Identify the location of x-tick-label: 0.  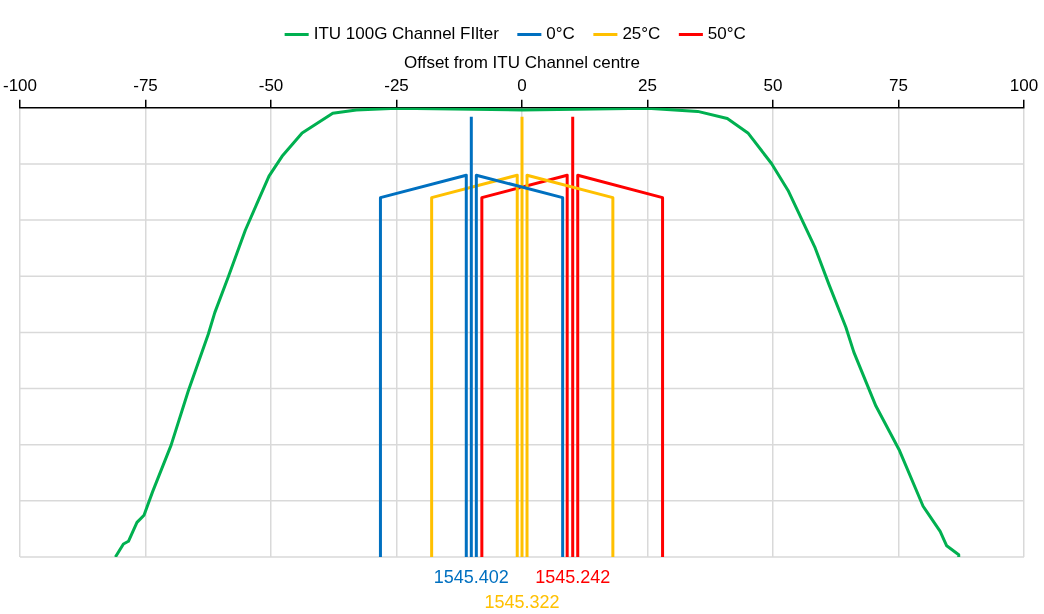
(522, 86).